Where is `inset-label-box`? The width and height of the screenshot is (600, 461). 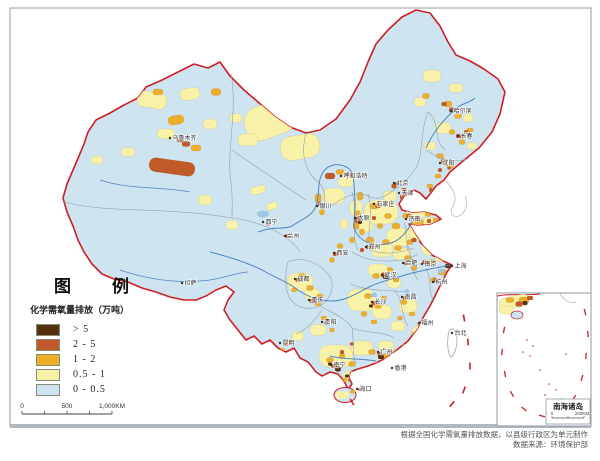 inset-label-box is located at coordinates (568, 411).